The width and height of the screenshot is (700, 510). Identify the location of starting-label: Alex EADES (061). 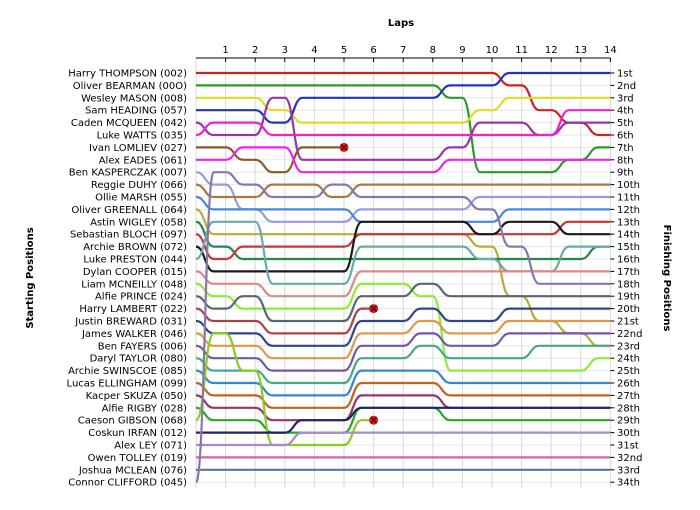
(143, 160).